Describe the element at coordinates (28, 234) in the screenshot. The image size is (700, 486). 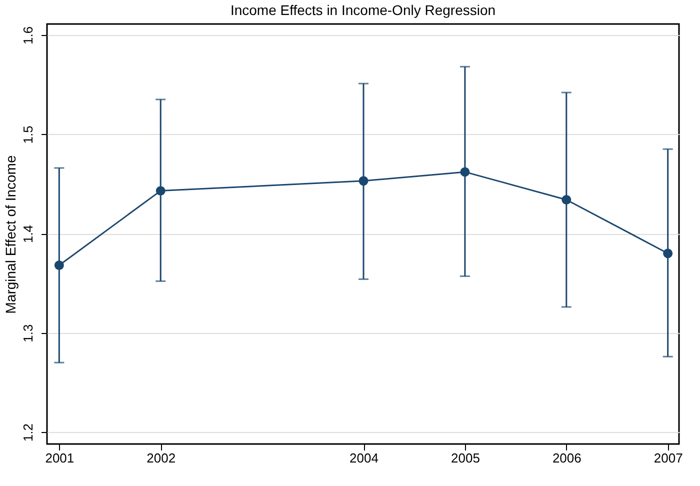
I see `y-tick-label: 1.4` at that location.